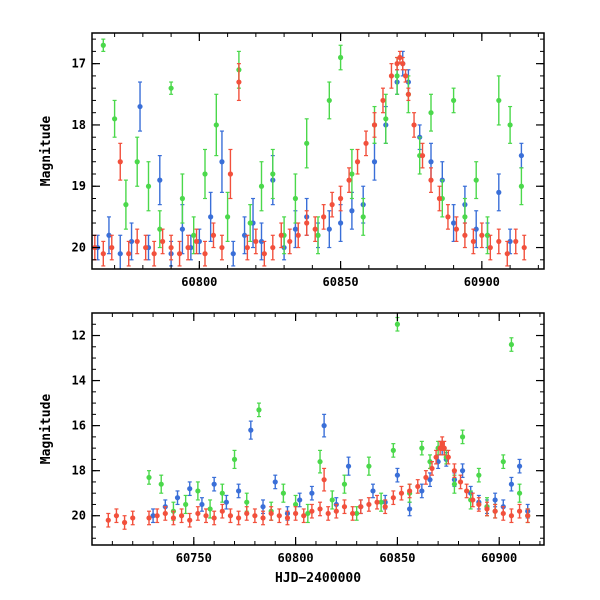 This screenshot has width=600, height=600. What do you see at coordinates (199, 282) in the screenshot?
I see `top-x-tick-label: 60800` at bounding box center [199, 282].